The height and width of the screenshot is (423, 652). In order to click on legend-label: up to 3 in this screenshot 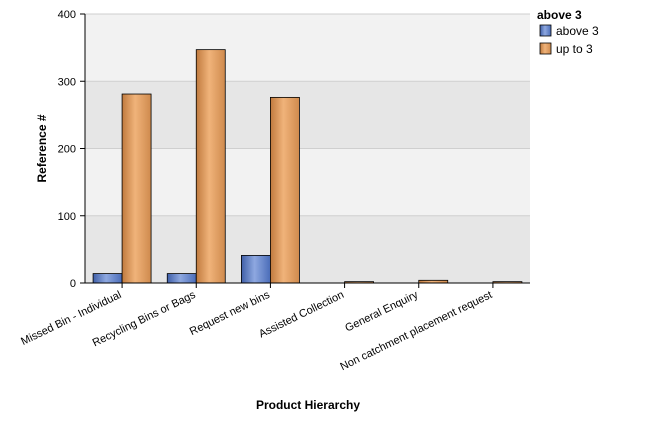, I will do `click(574, 49)`.